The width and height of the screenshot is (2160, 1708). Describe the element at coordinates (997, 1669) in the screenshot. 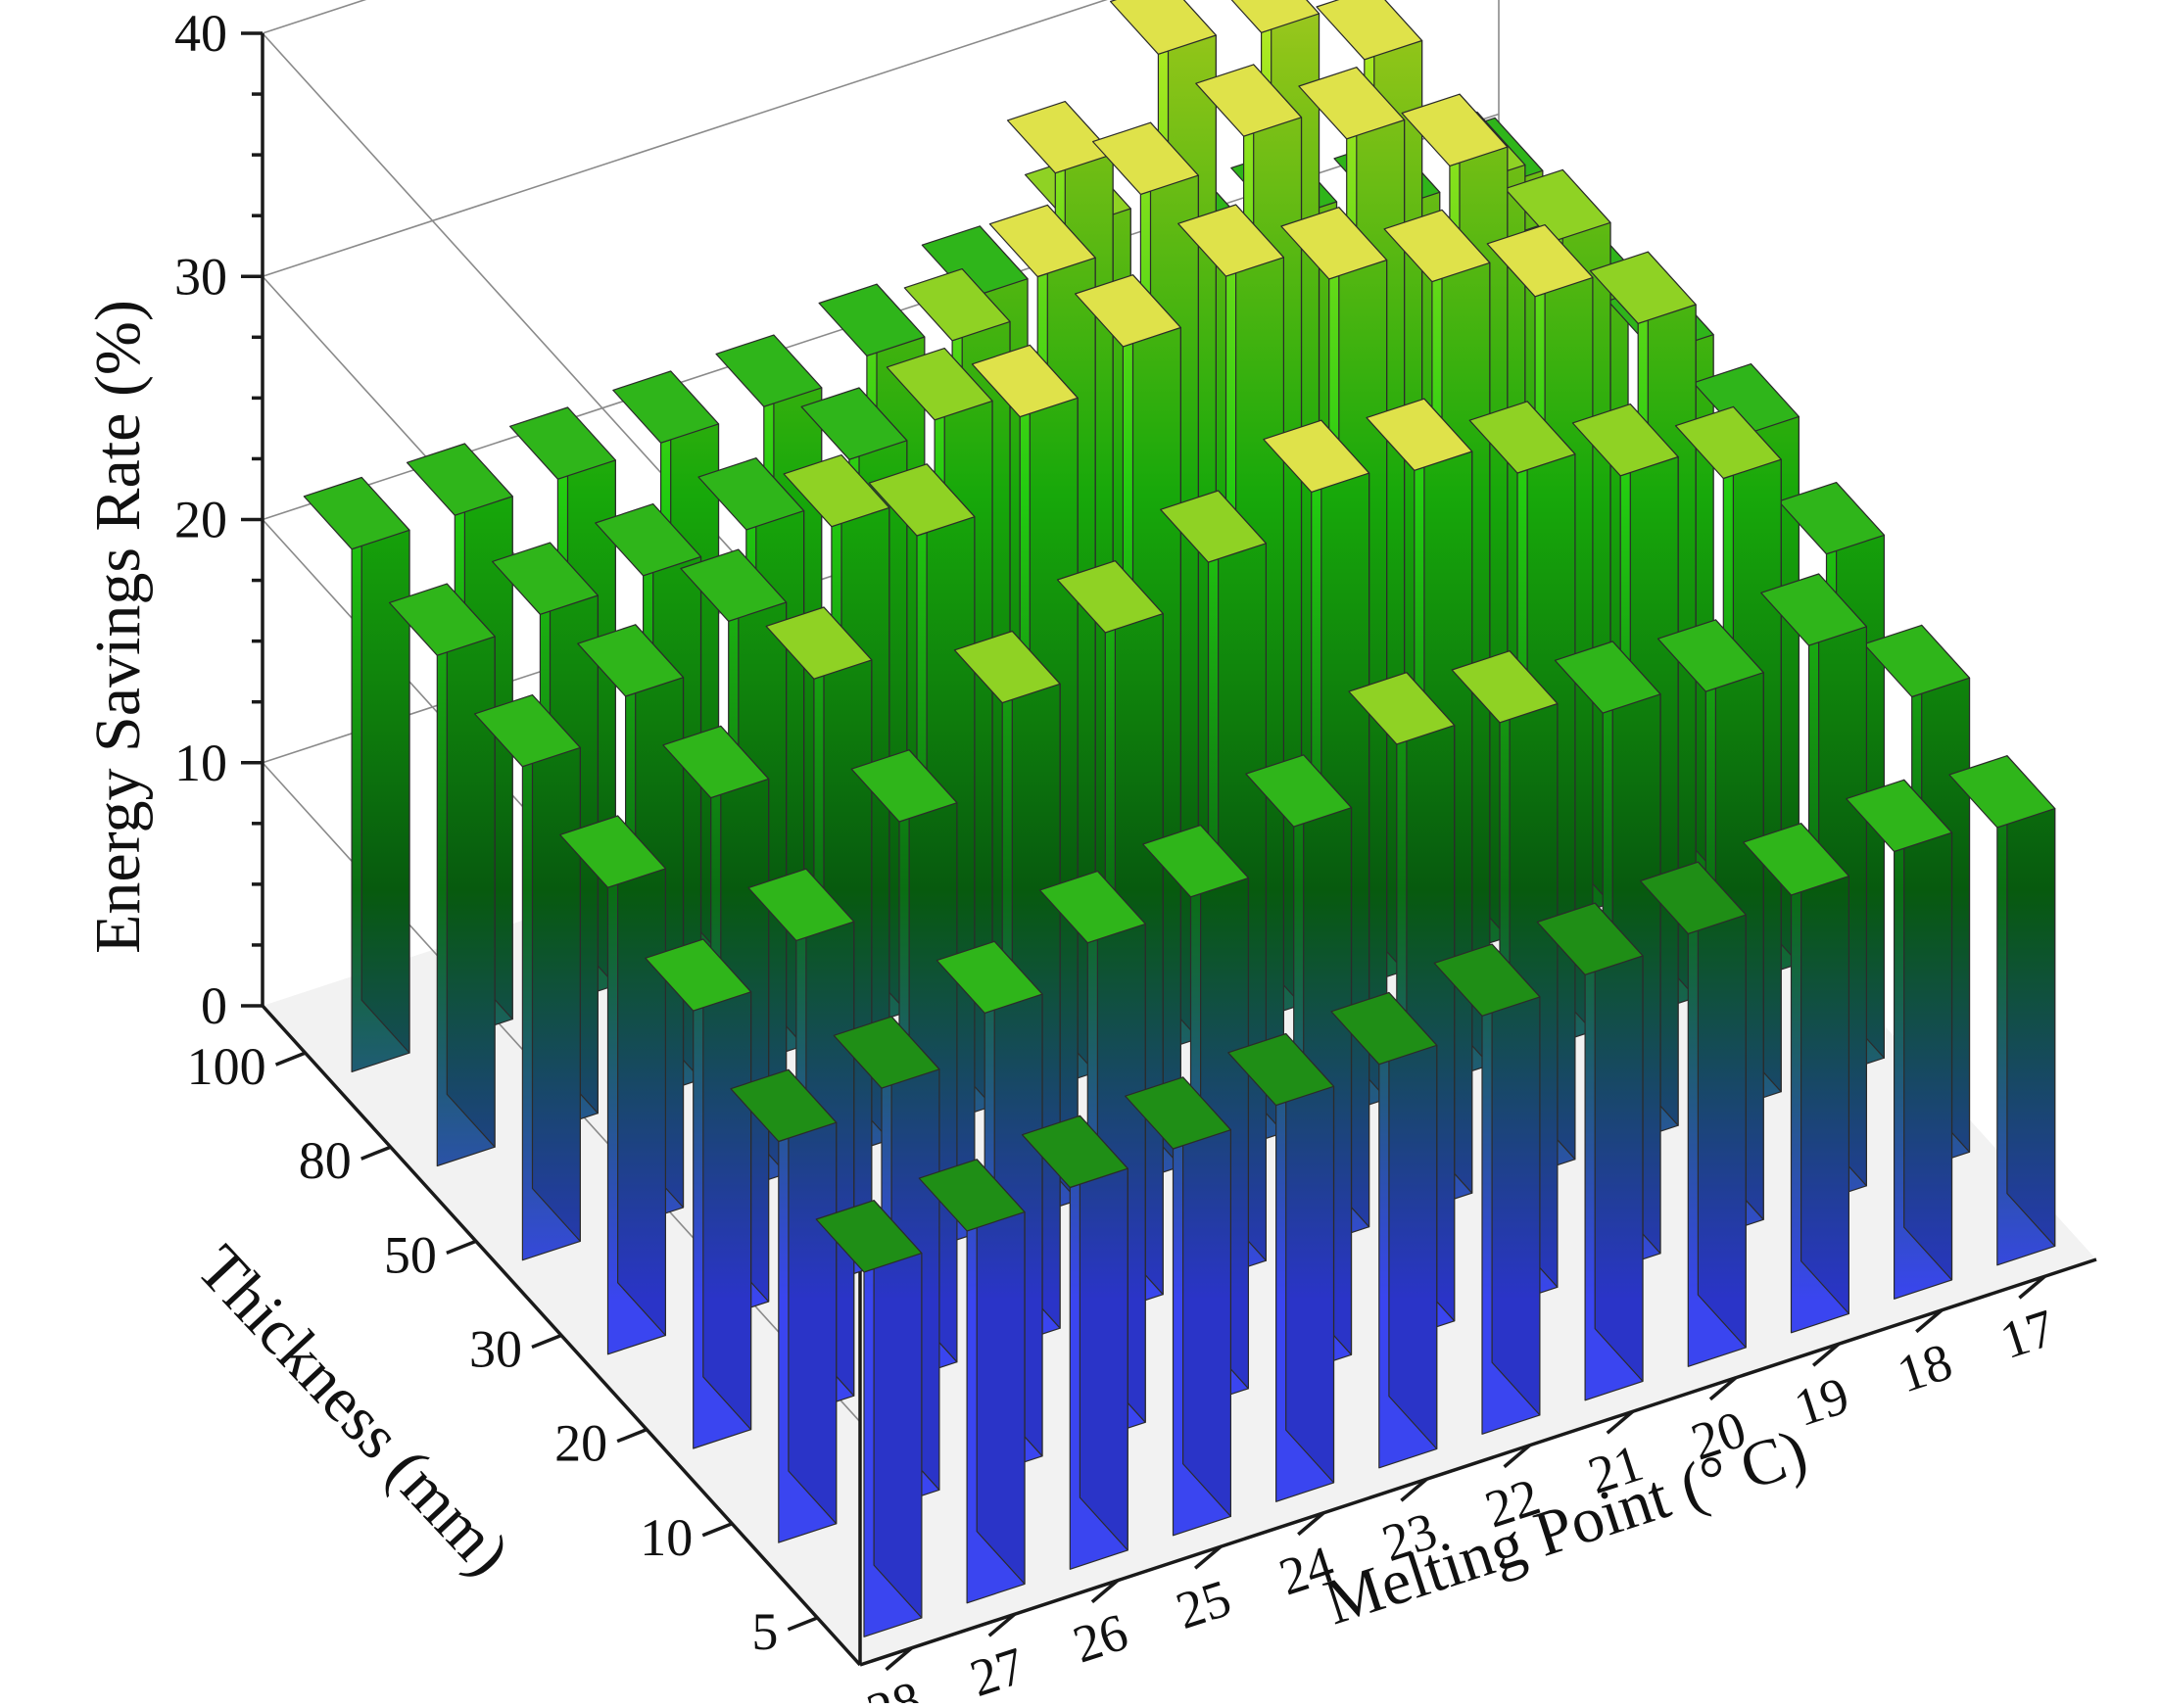

I see `melting-tick-label: 27` at that location.